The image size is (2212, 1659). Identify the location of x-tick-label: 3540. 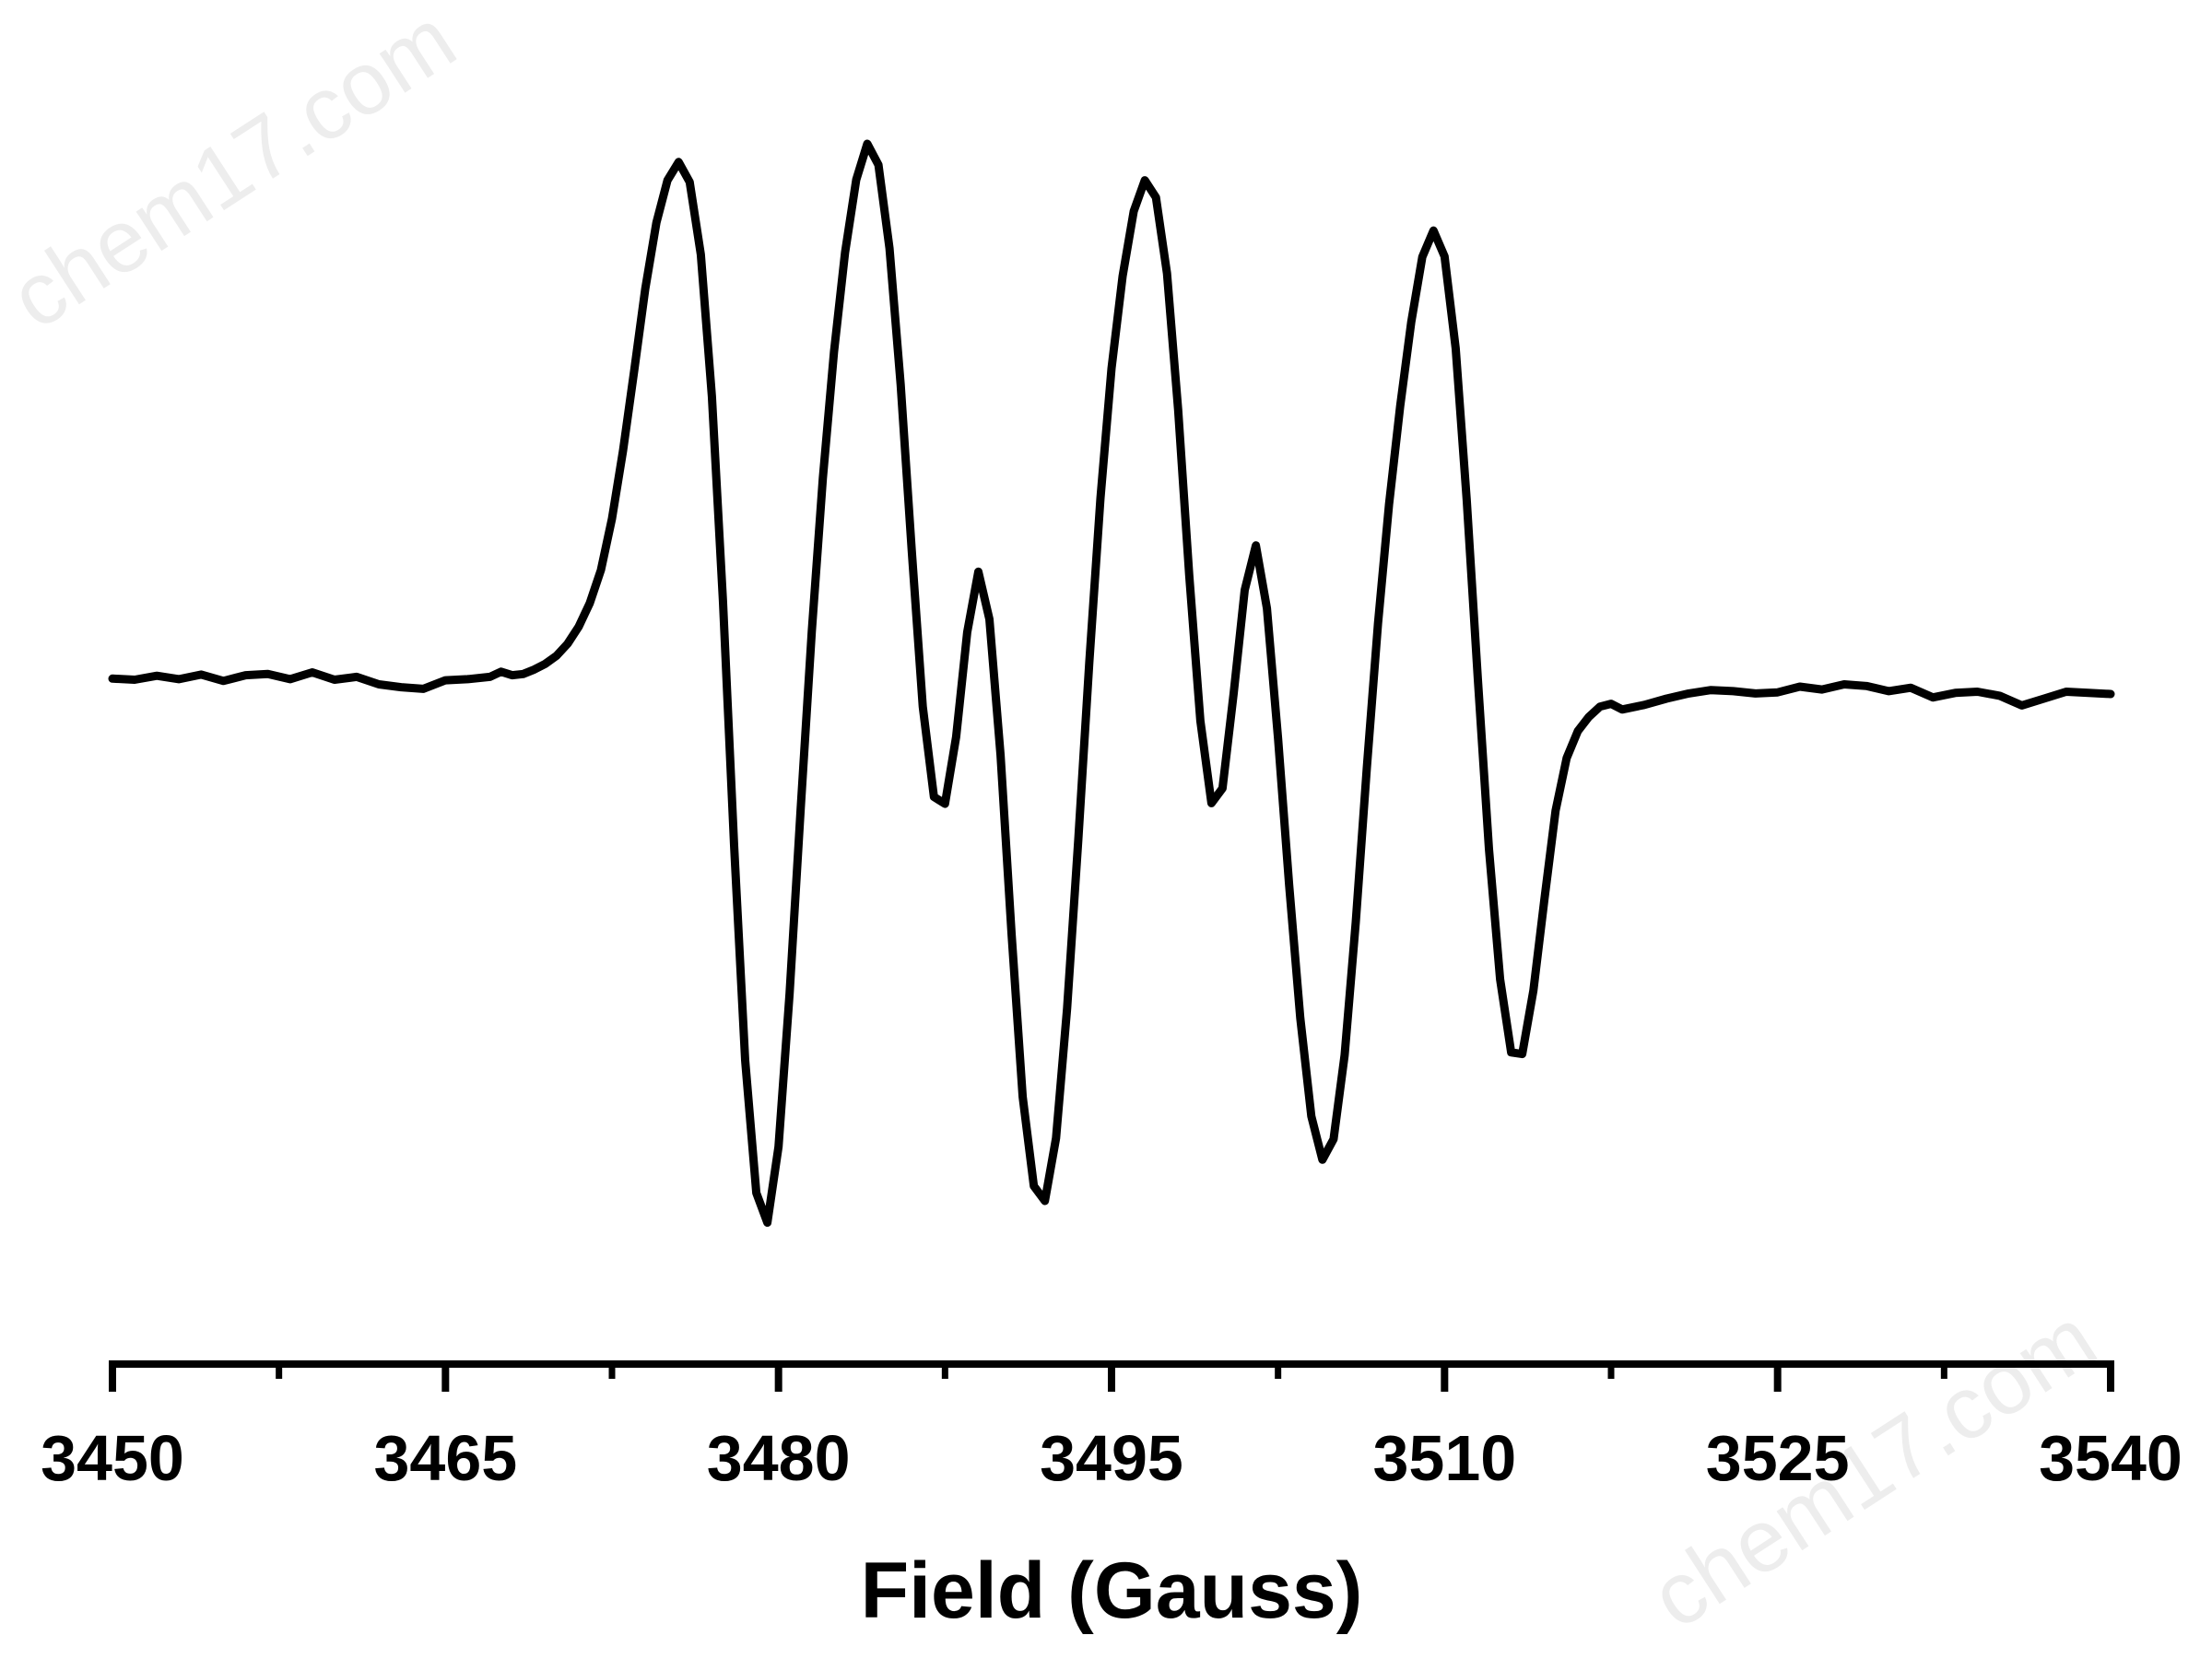
(2111, 1458).